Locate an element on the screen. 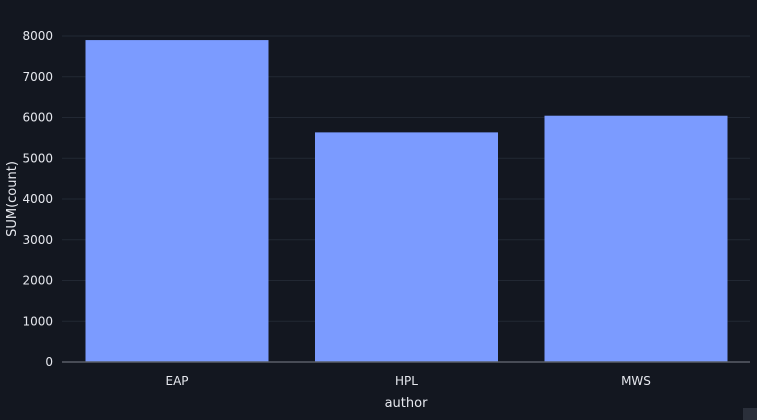 The width and height of the screenshot is (757, 420). x-axis-title: author is located at coordinates (406, 403).